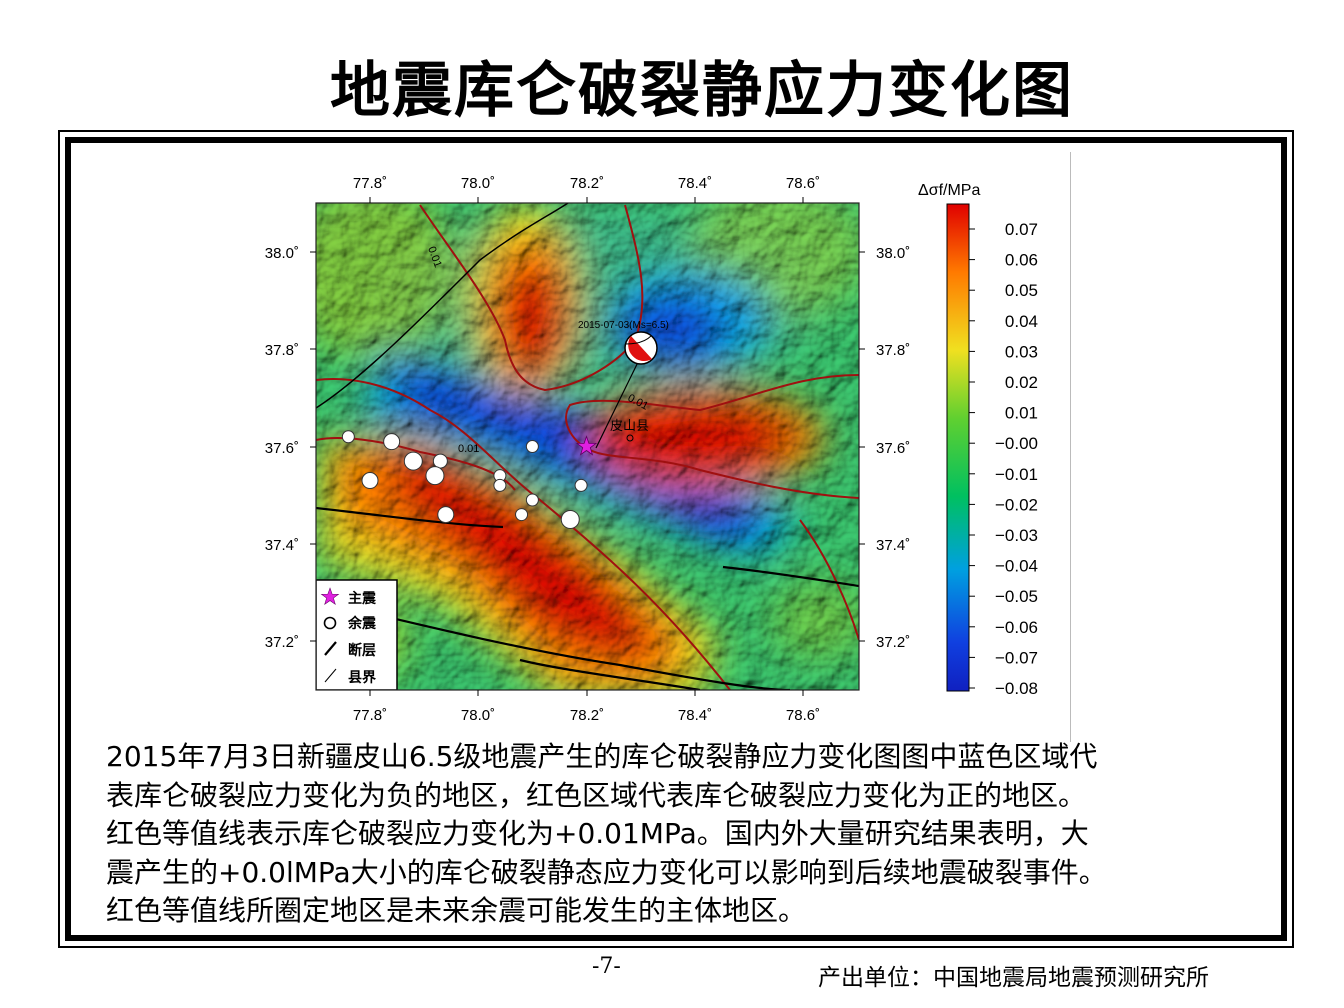 Image resolution: width=1344 pixels, height=1008 pixels. Describe the element at coordinates (606, 966) in the screenshot. I see `page-number: -7-` at that location.